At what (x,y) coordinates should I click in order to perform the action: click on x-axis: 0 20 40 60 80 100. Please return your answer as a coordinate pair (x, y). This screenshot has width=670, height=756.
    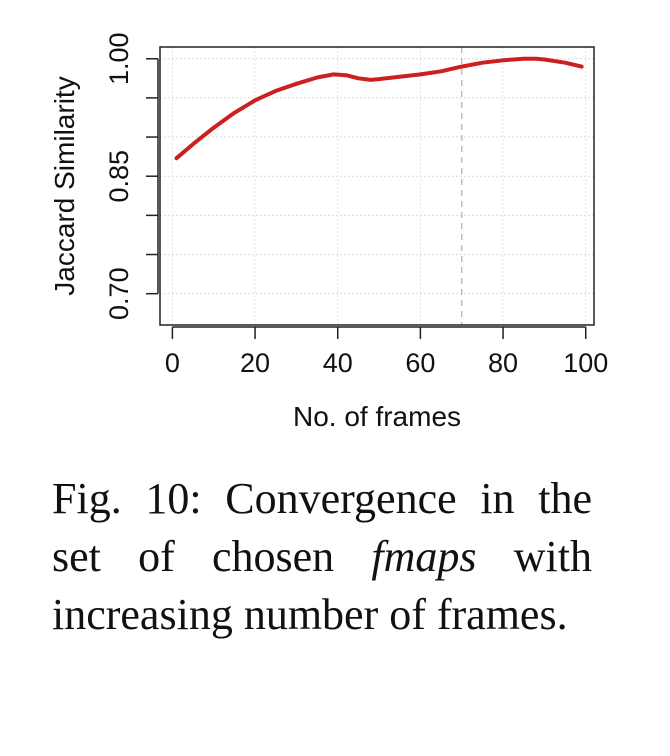
    Looking at the image, I should click on (386, 352).